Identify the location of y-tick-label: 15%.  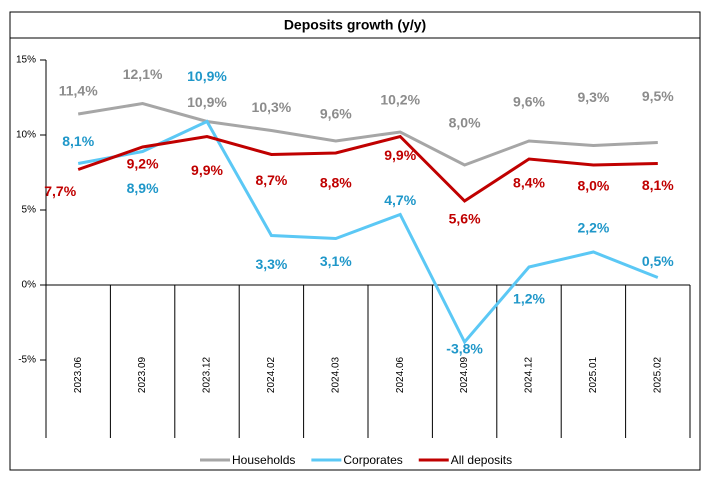
(26, 60).